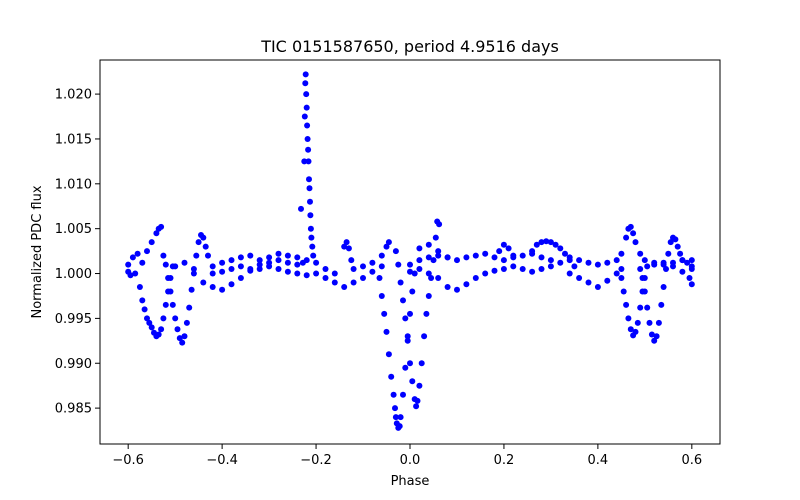 The image size is (800, 500). Describe the element at coordinates (73, 95) in the screenshot. I see `y-tick-label: 1.020` at that location.